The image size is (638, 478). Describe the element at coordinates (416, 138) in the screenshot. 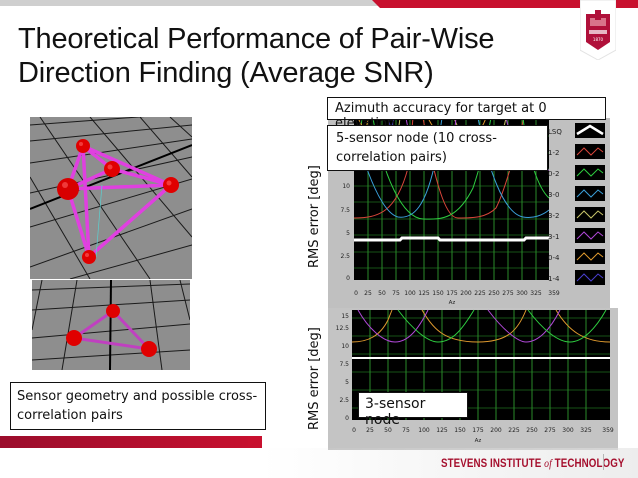

I see `five-sensor-caption-line-1: 5-sensor node (10 cross-` at that location.